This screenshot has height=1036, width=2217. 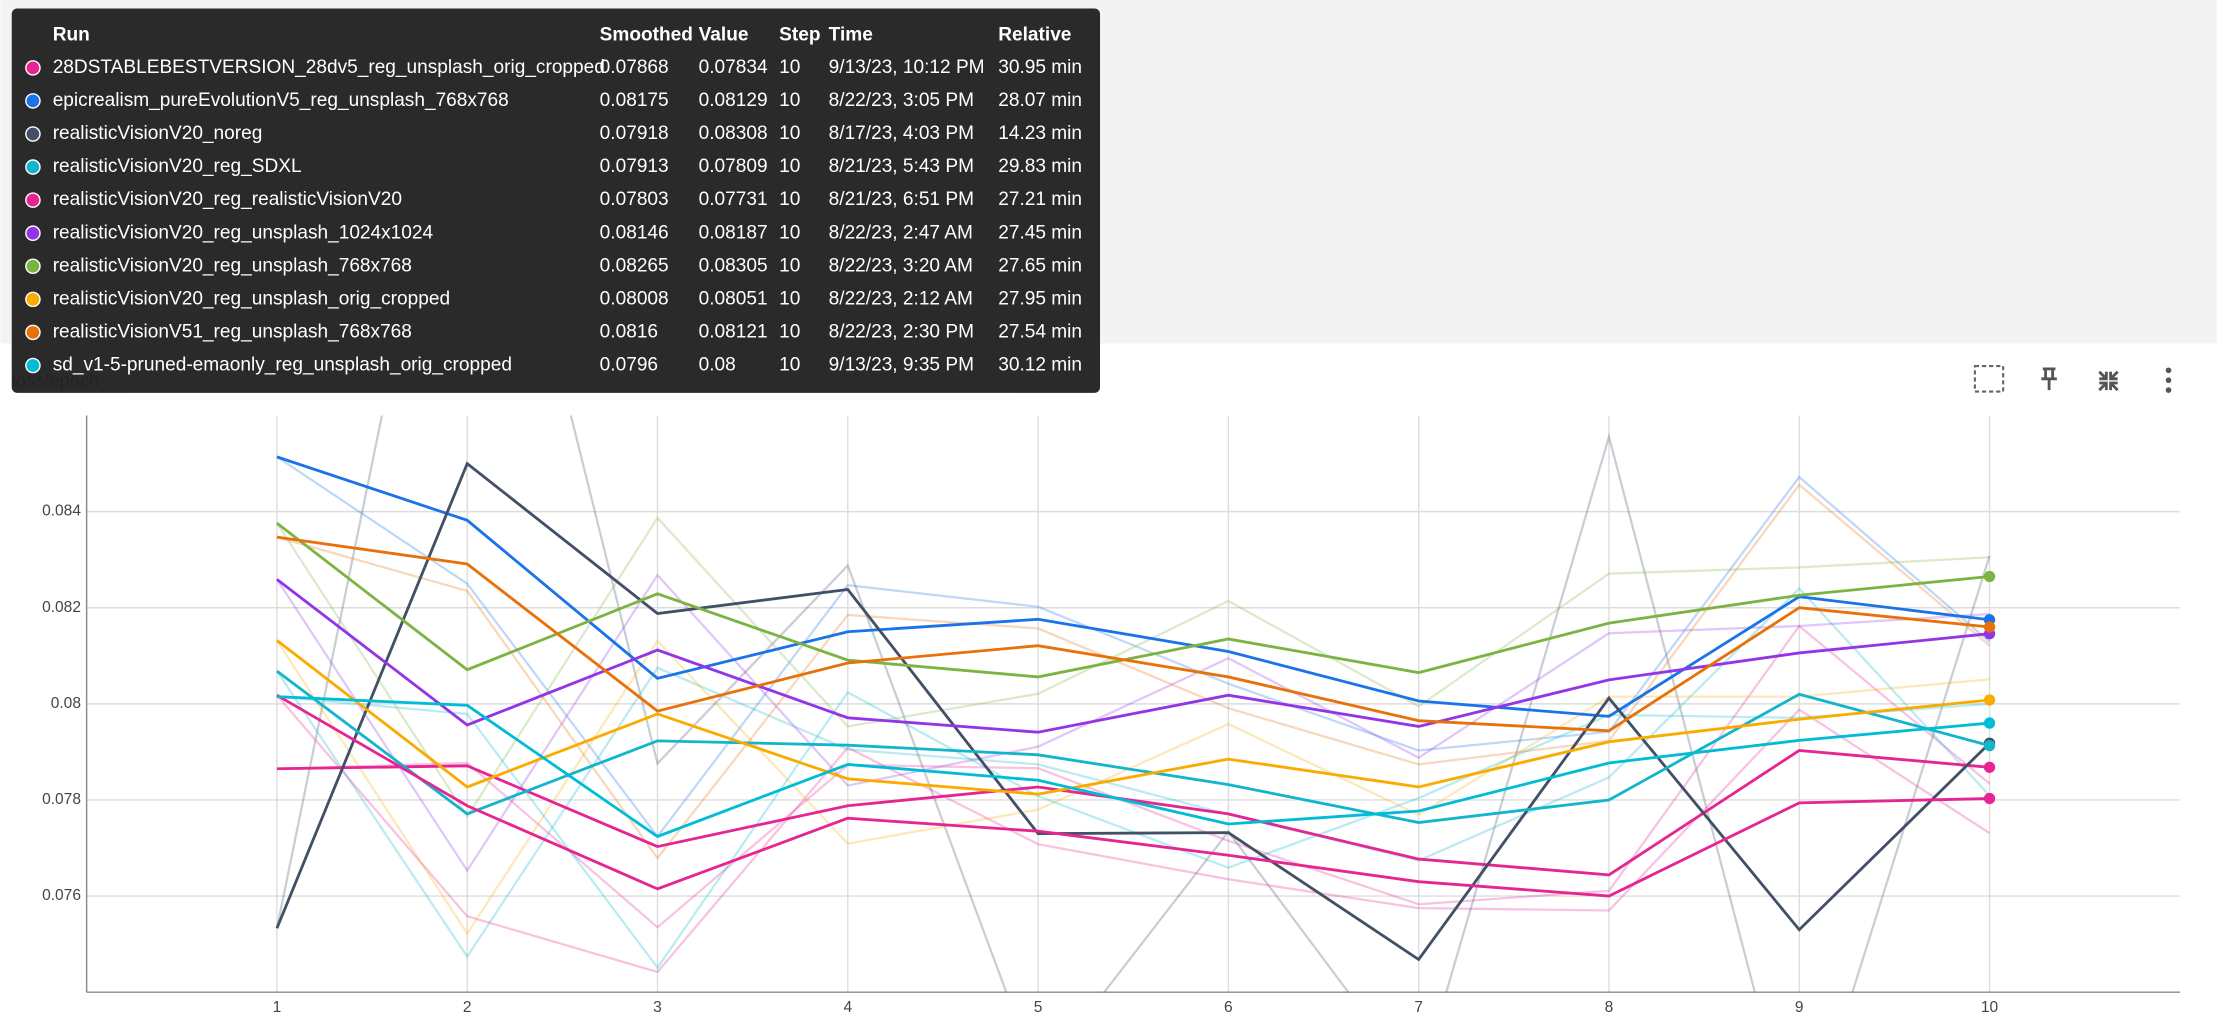 What do you see at coordinates (2108, 381) in the screenshot?
I see `collapse-button` at bounding box center [2108, 381].